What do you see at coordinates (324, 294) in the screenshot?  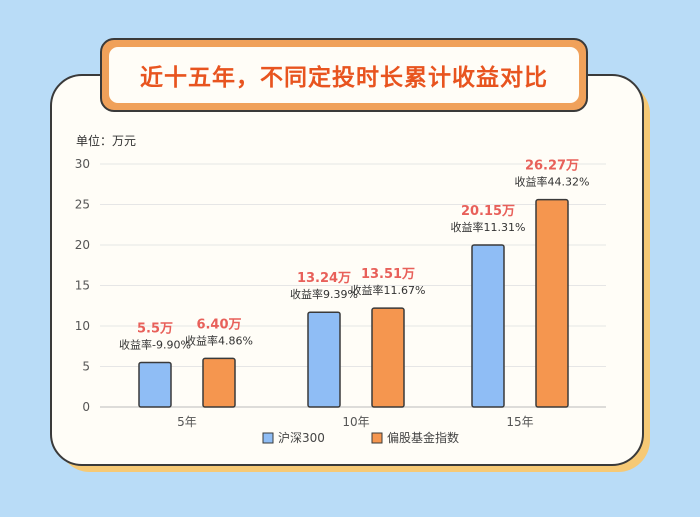 I see `bar-rate-label: 收益率9.39%` at bounding box center [324, 294].